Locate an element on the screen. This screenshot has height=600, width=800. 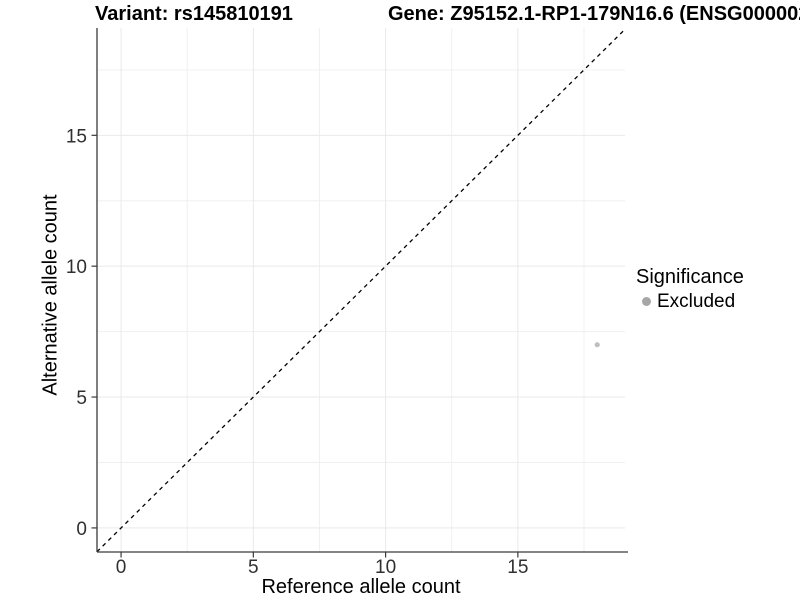
legend-point-icon is located at coordinates (646, 301).